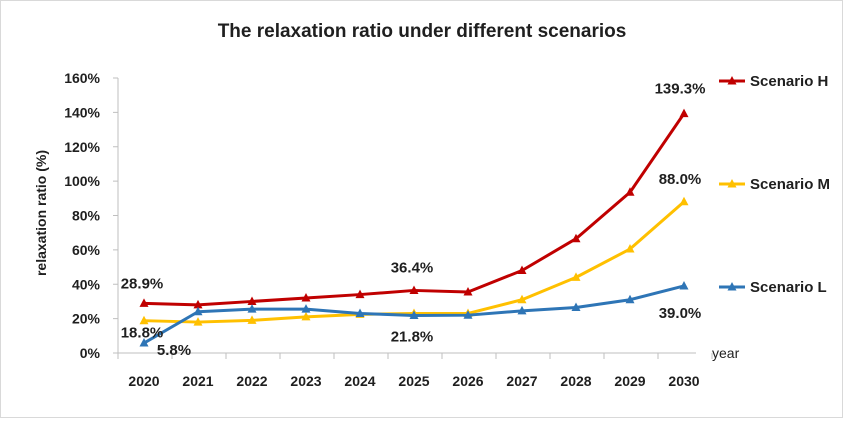 The height and width of the screenshot is (424, 843). I want to click on legend: Scenario H Scenario M Scenario L, so click(774, 184).